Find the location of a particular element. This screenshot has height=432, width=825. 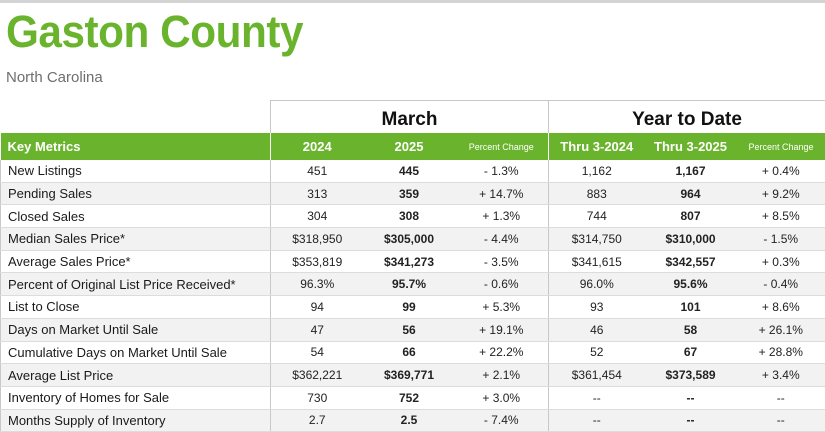

header-percent-change: Percent Change is located at coordinates (502, 146).